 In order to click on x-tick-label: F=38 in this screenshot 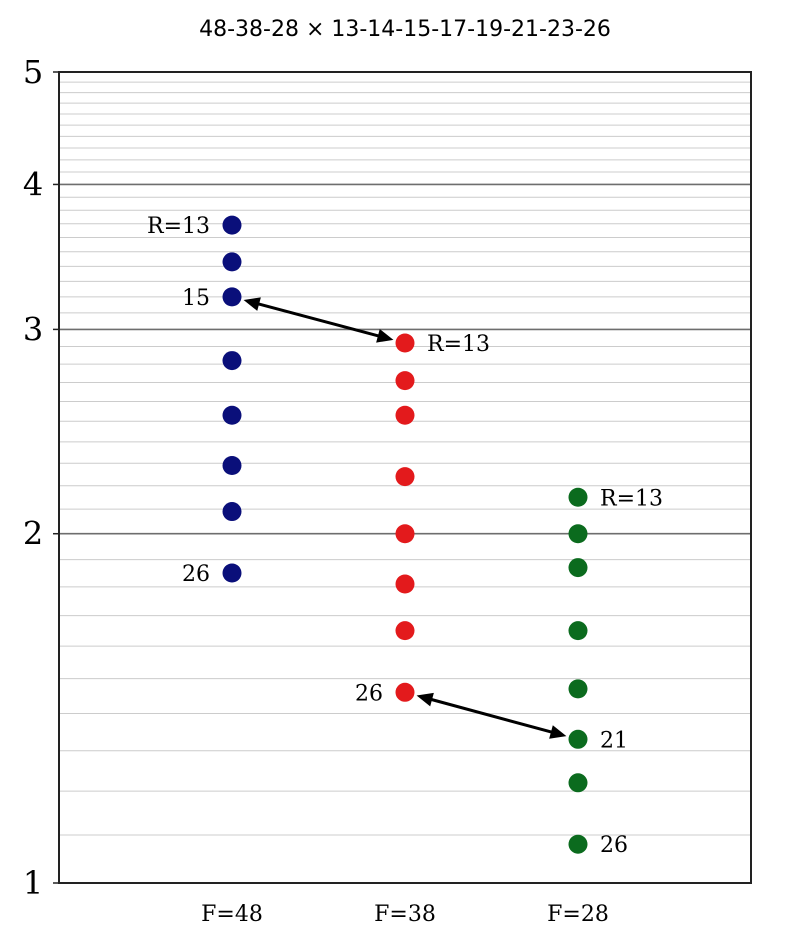, I will do `click(405, 914)`.